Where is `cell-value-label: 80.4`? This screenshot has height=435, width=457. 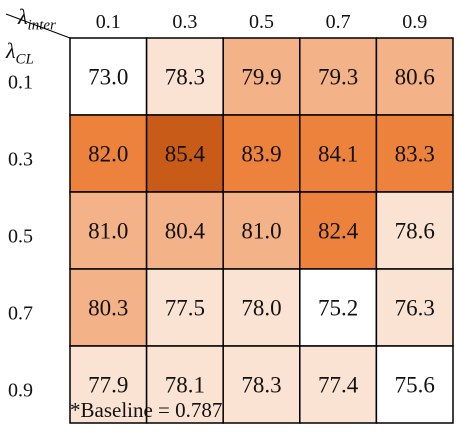
cell-value-label: 80.4 is located at coordinates (185, 231).